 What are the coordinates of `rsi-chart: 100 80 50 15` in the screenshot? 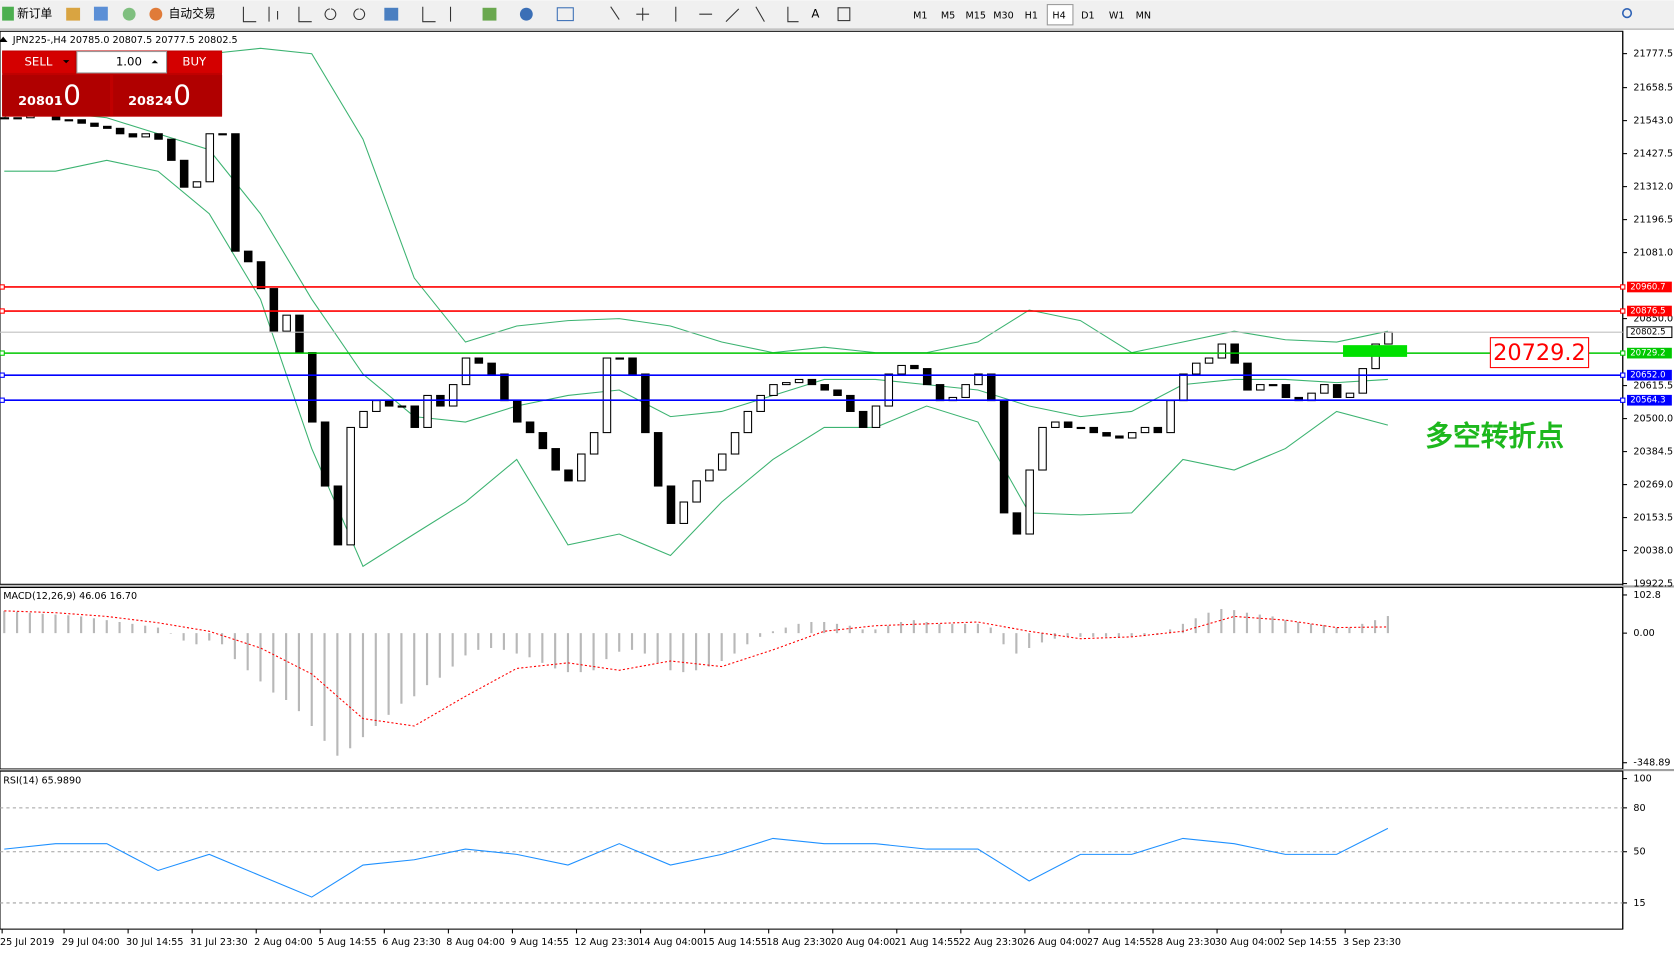 It's located at (826, 841).